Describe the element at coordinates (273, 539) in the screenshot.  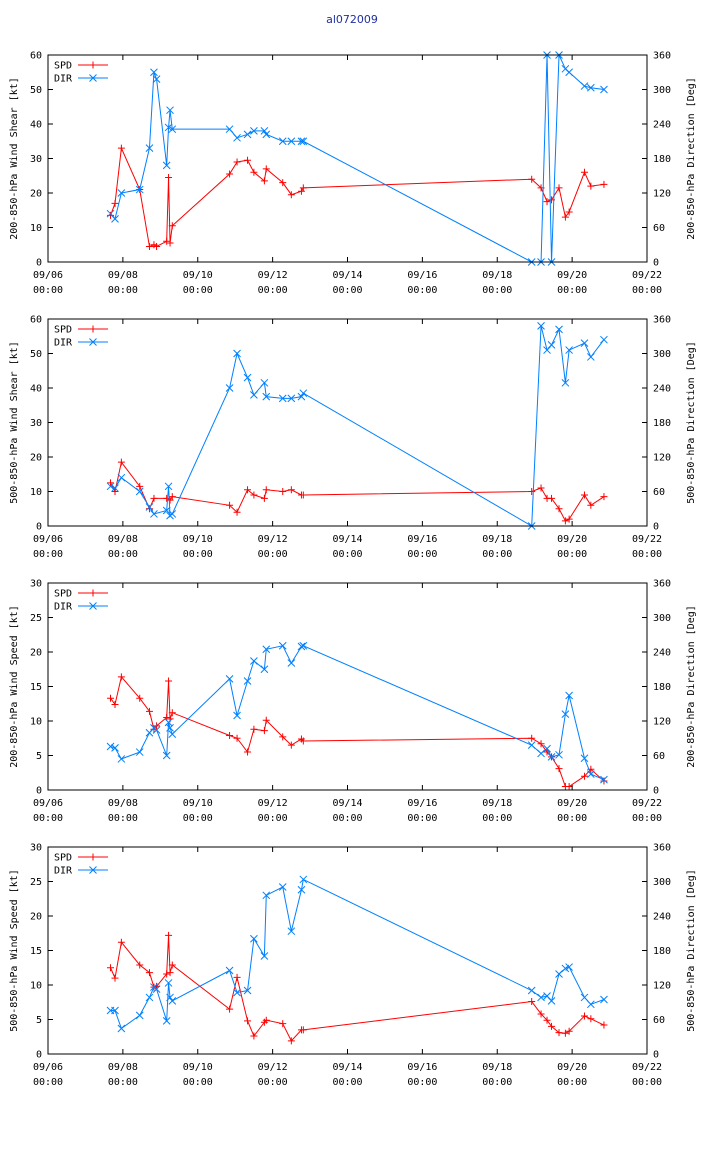
I see `x-tick-label: 09/12` at that location.